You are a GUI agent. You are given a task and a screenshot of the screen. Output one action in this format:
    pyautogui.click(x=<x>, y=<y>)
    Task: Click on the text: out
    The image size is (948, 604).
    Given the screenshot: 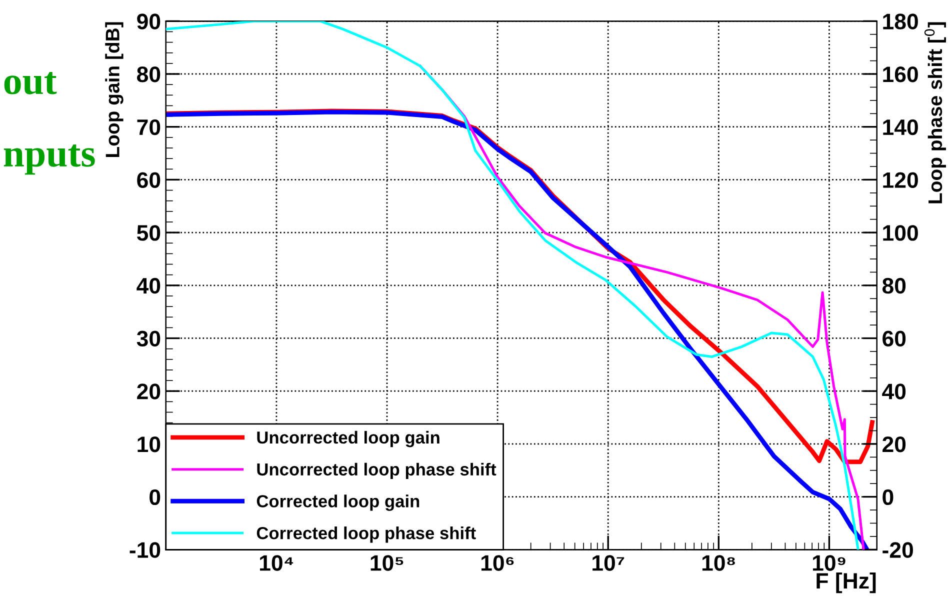 What is the action you would take?
    pyautogui.click(x=30, y=83)
    